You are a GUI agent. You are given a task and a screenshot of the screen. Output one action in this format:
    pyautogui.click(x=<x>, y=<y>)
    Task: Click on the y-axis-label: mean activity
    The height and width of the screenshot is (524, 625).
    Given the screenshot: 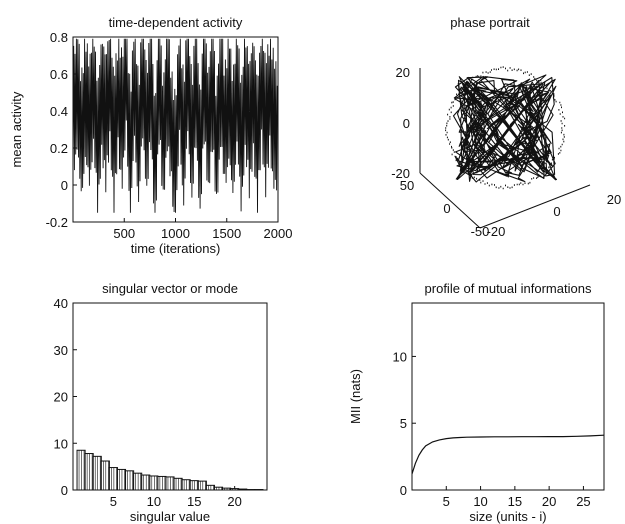 What is the action you would take?
    pyautogui.click(x=16, y=129)
    